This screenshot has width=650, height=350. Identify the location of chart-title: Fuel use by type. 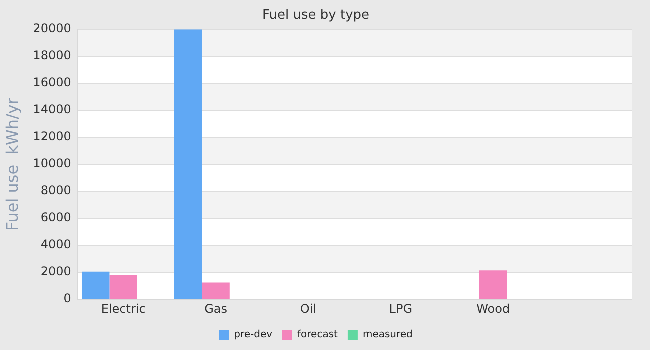
(316, 16).